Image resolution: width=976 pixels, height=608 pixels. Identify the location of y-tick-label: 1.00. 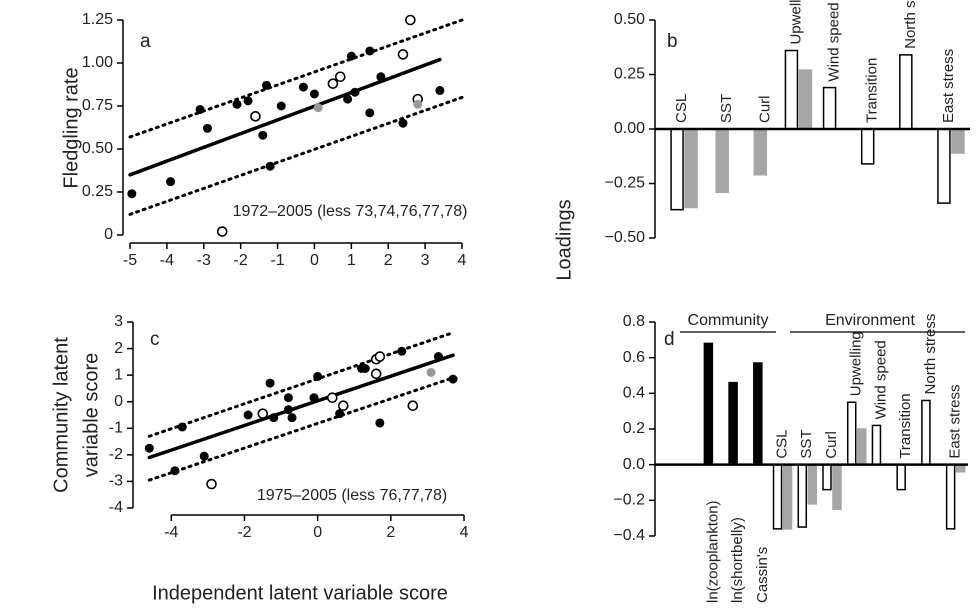
(97, 62).